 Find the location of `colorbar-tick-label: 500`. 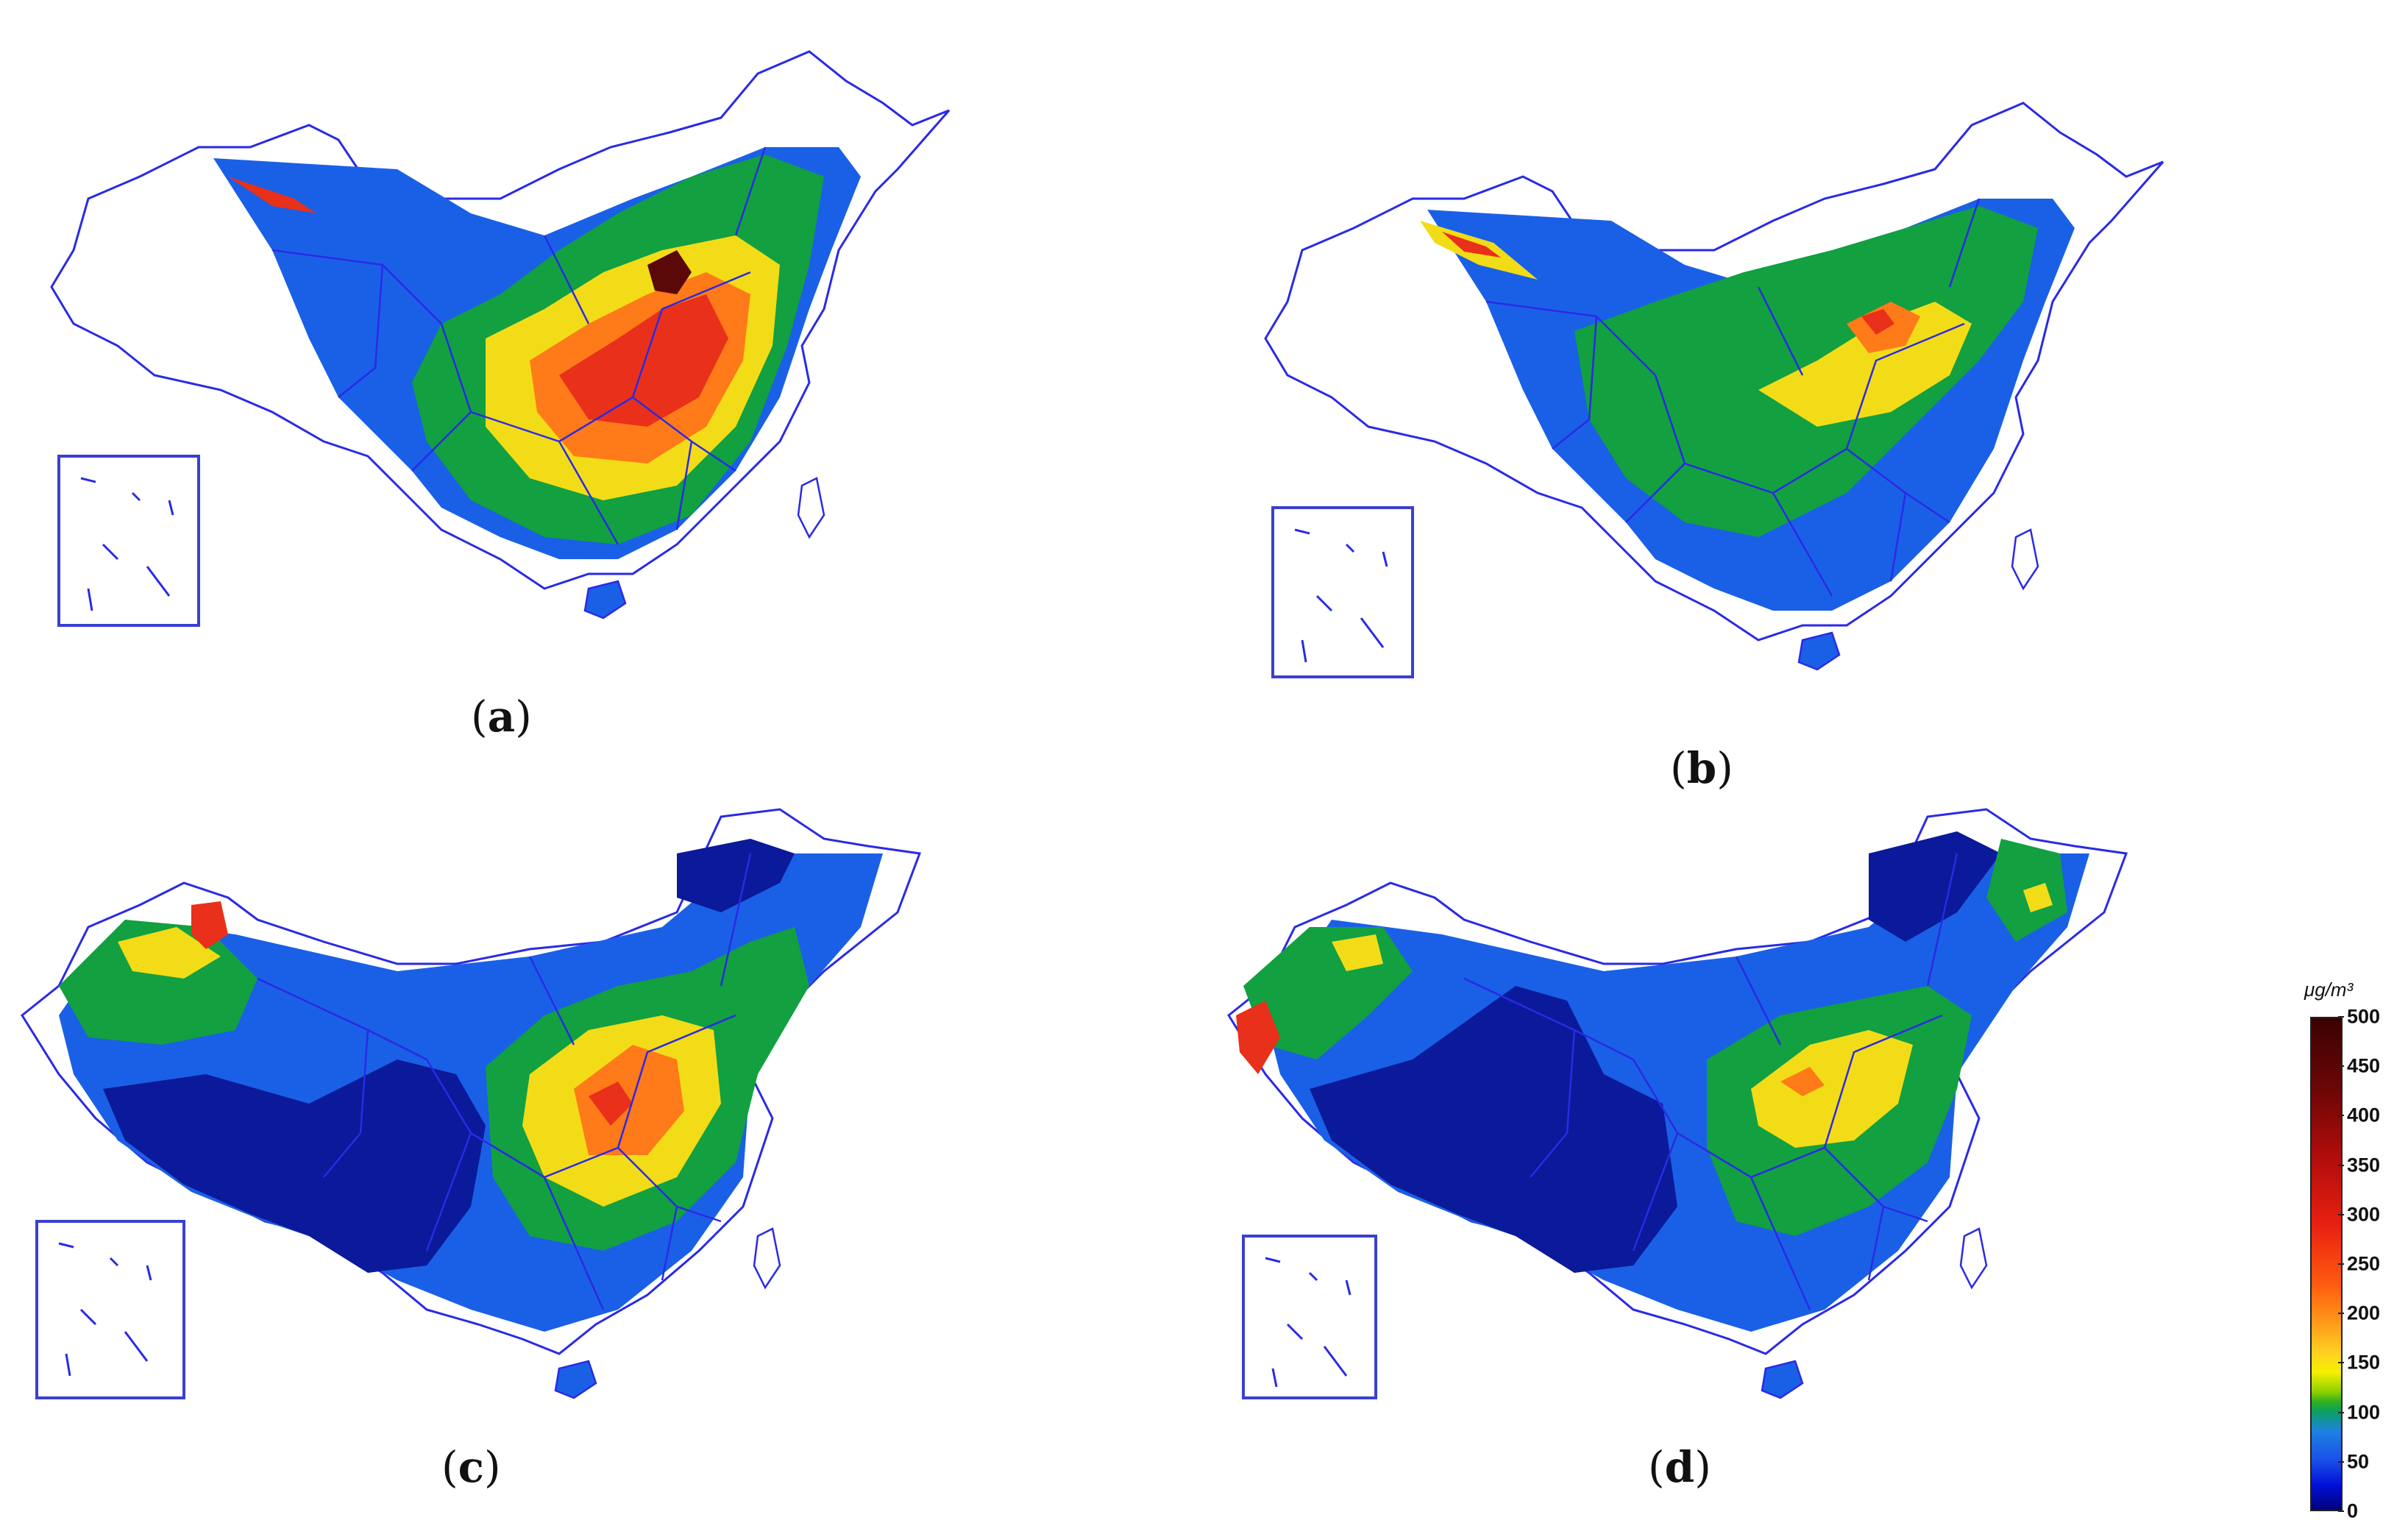

colorbar-tick-label: 500 is located at coordinates (2364, 1016).